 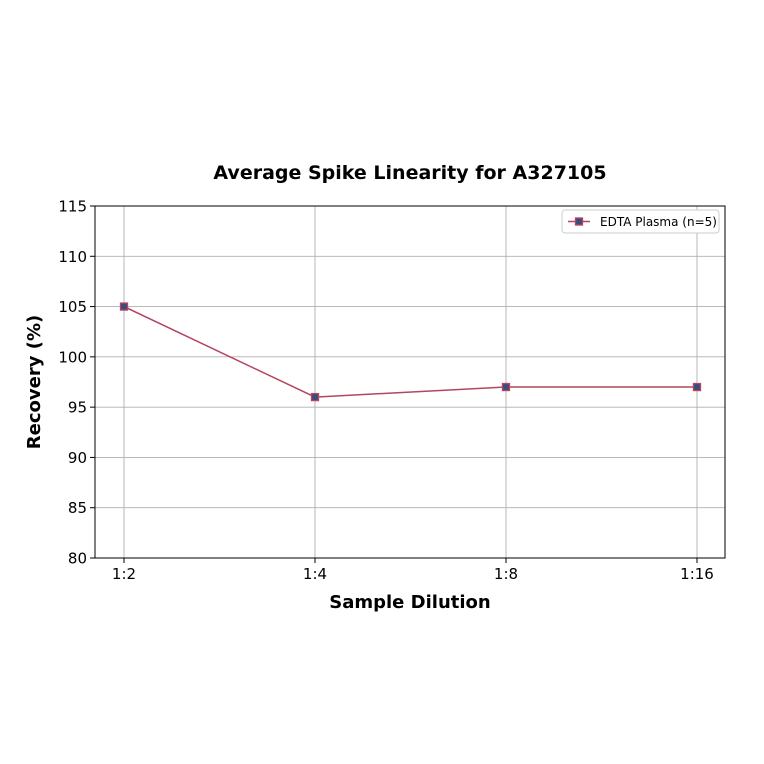 What do you see at coordinates (72, 357) in the screenshot?
I see `y-tick-label: 100` at bounding box center [72, 357].